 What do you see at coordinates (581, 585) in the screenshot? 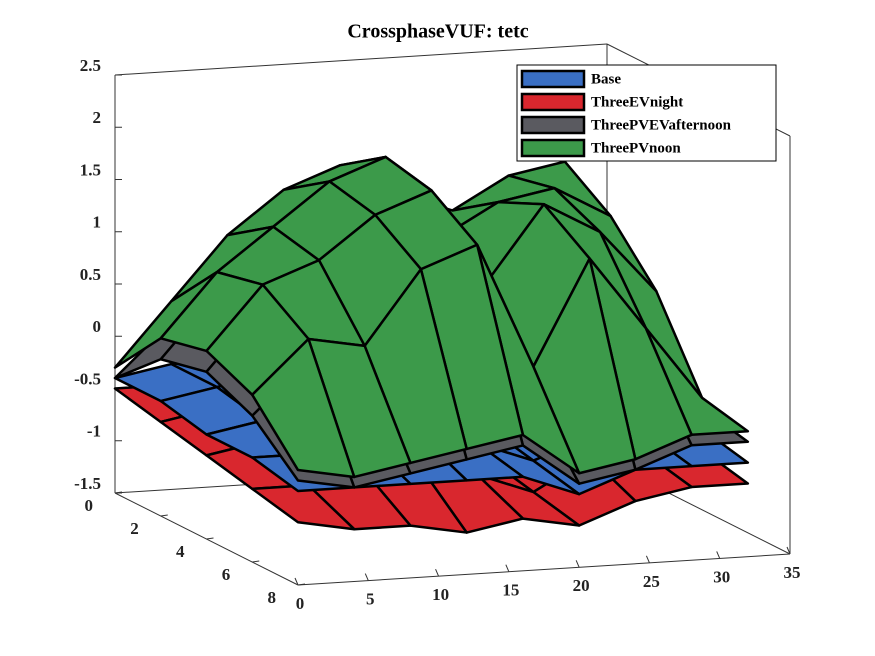
I see `x-tick-label: 20` at bounding box center [581, 585].